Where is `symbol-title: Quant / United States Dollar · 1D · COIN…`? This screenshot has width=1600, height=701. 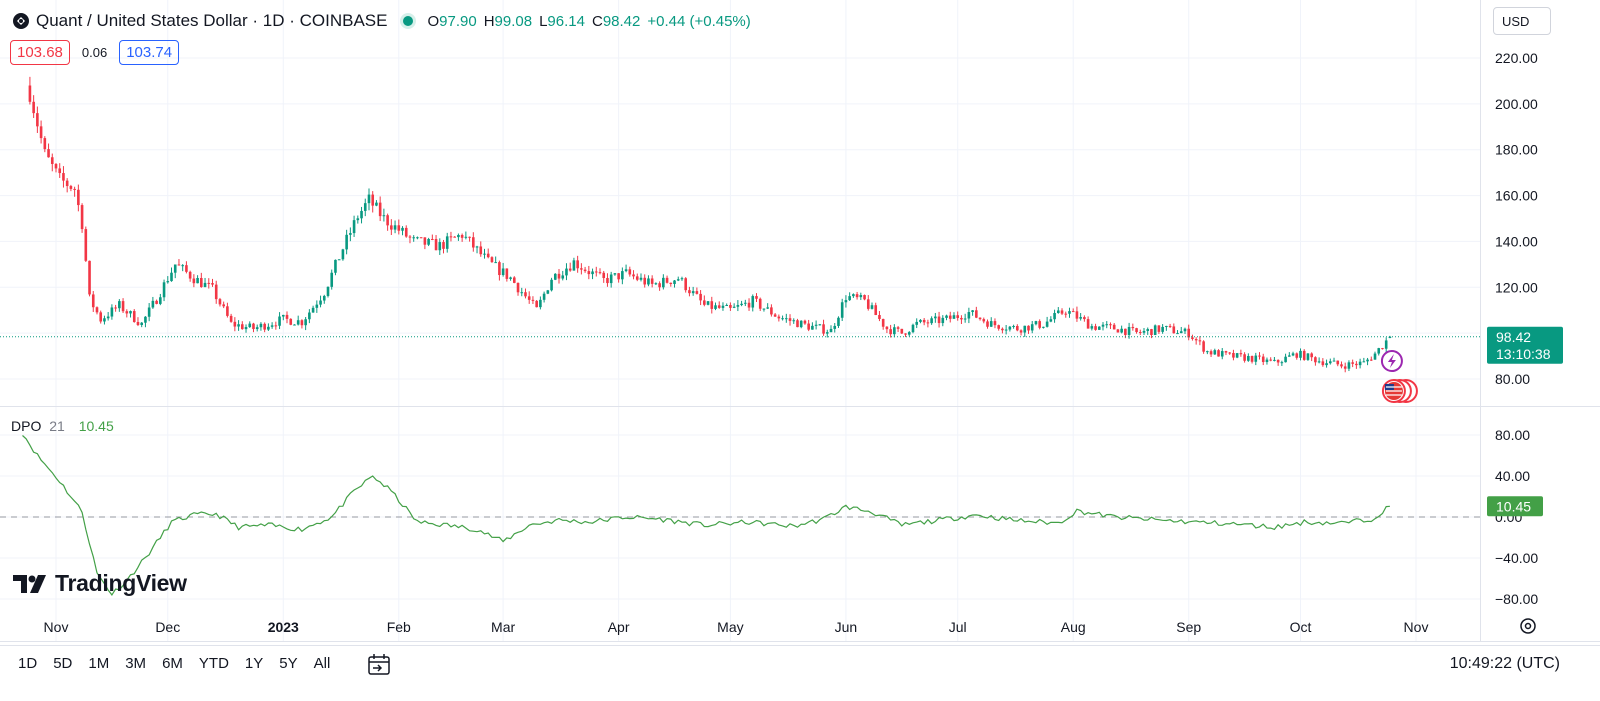 symbol-title: Quant / United States Dollar · 1D · COIN… is located at coordinates (212, 20).